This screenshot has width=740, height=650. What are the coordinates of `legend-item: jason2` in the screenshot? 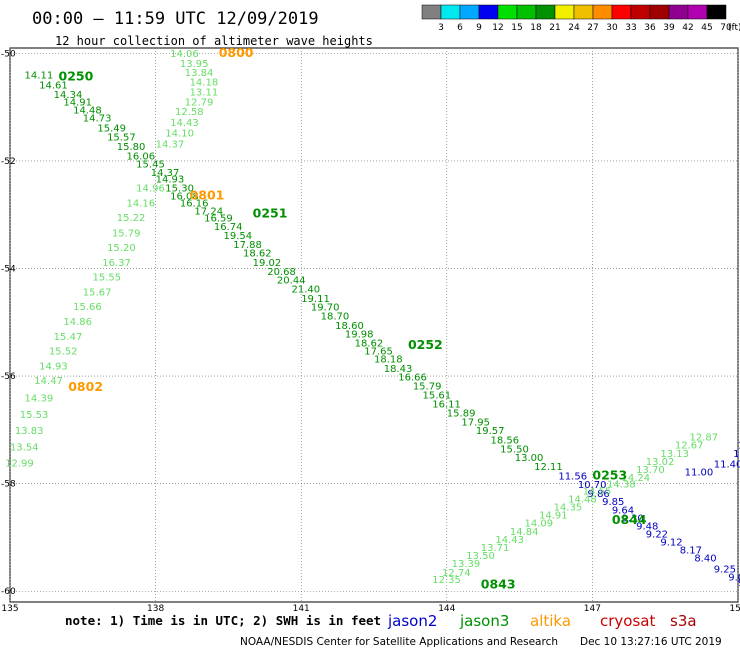 It's located at (412, 621).